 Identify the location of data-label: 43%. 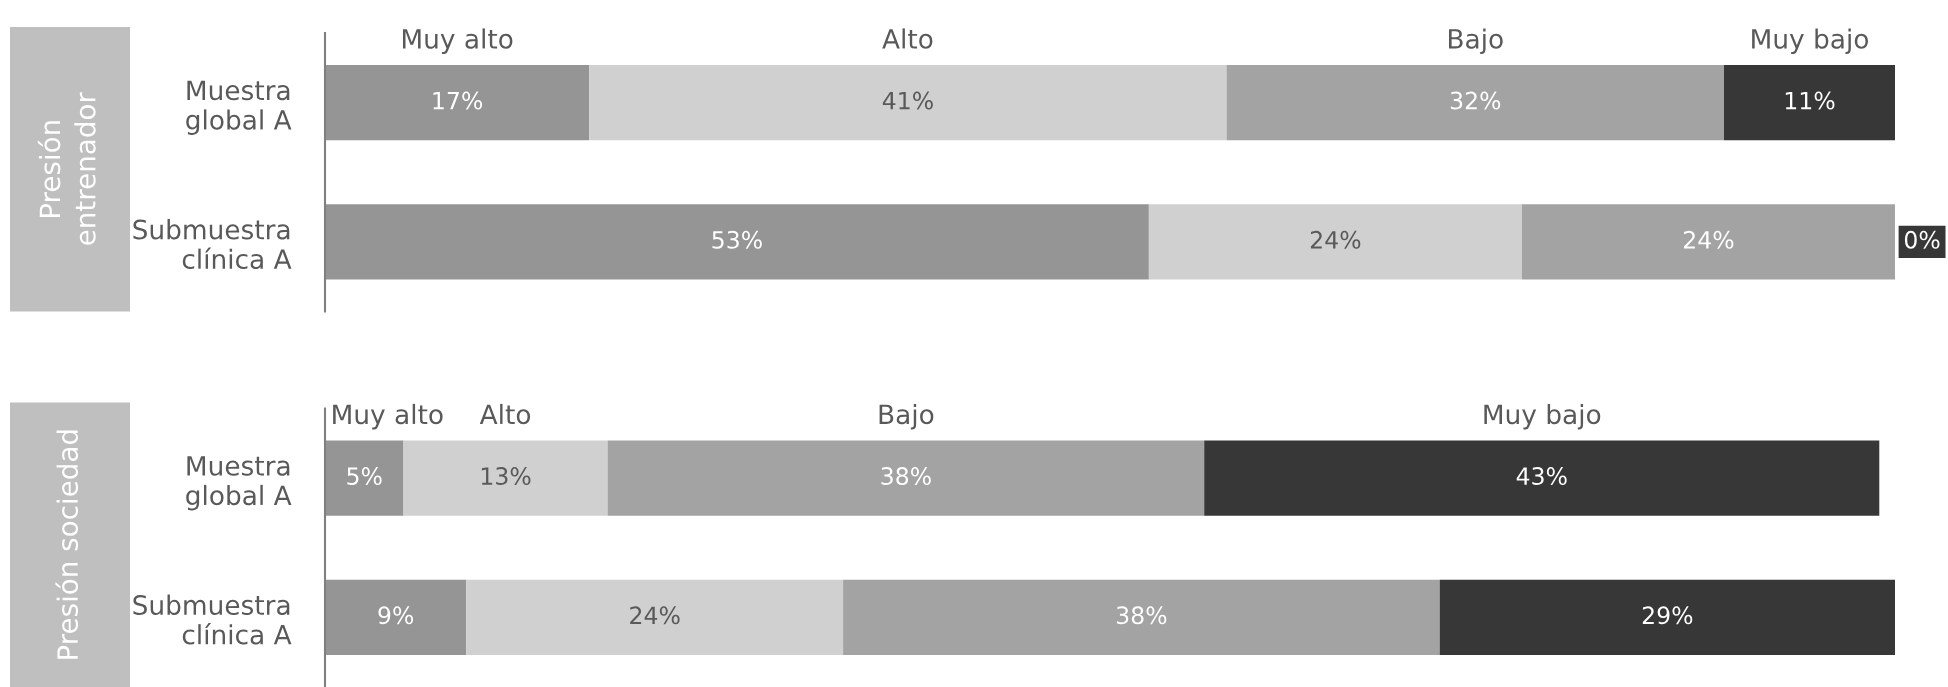
(1541, 476).